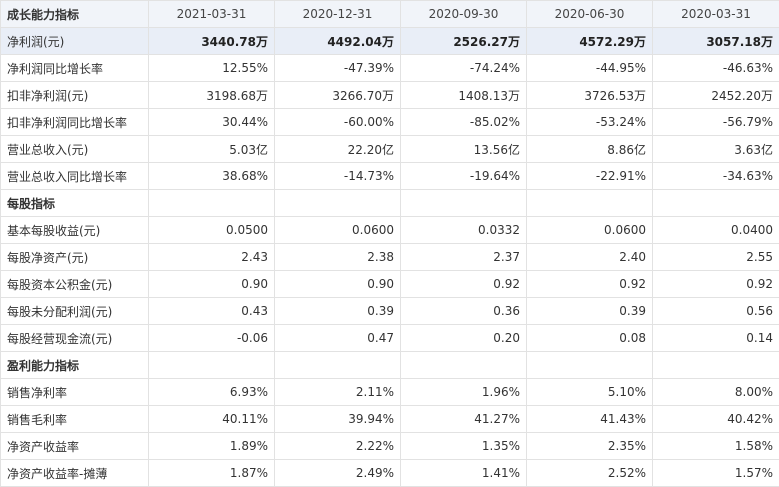  What do you see at coordinates (74, 176) in the screenshot?
I see `row-label: 营业总收入同比增长率` at bounding box center [74, 176].